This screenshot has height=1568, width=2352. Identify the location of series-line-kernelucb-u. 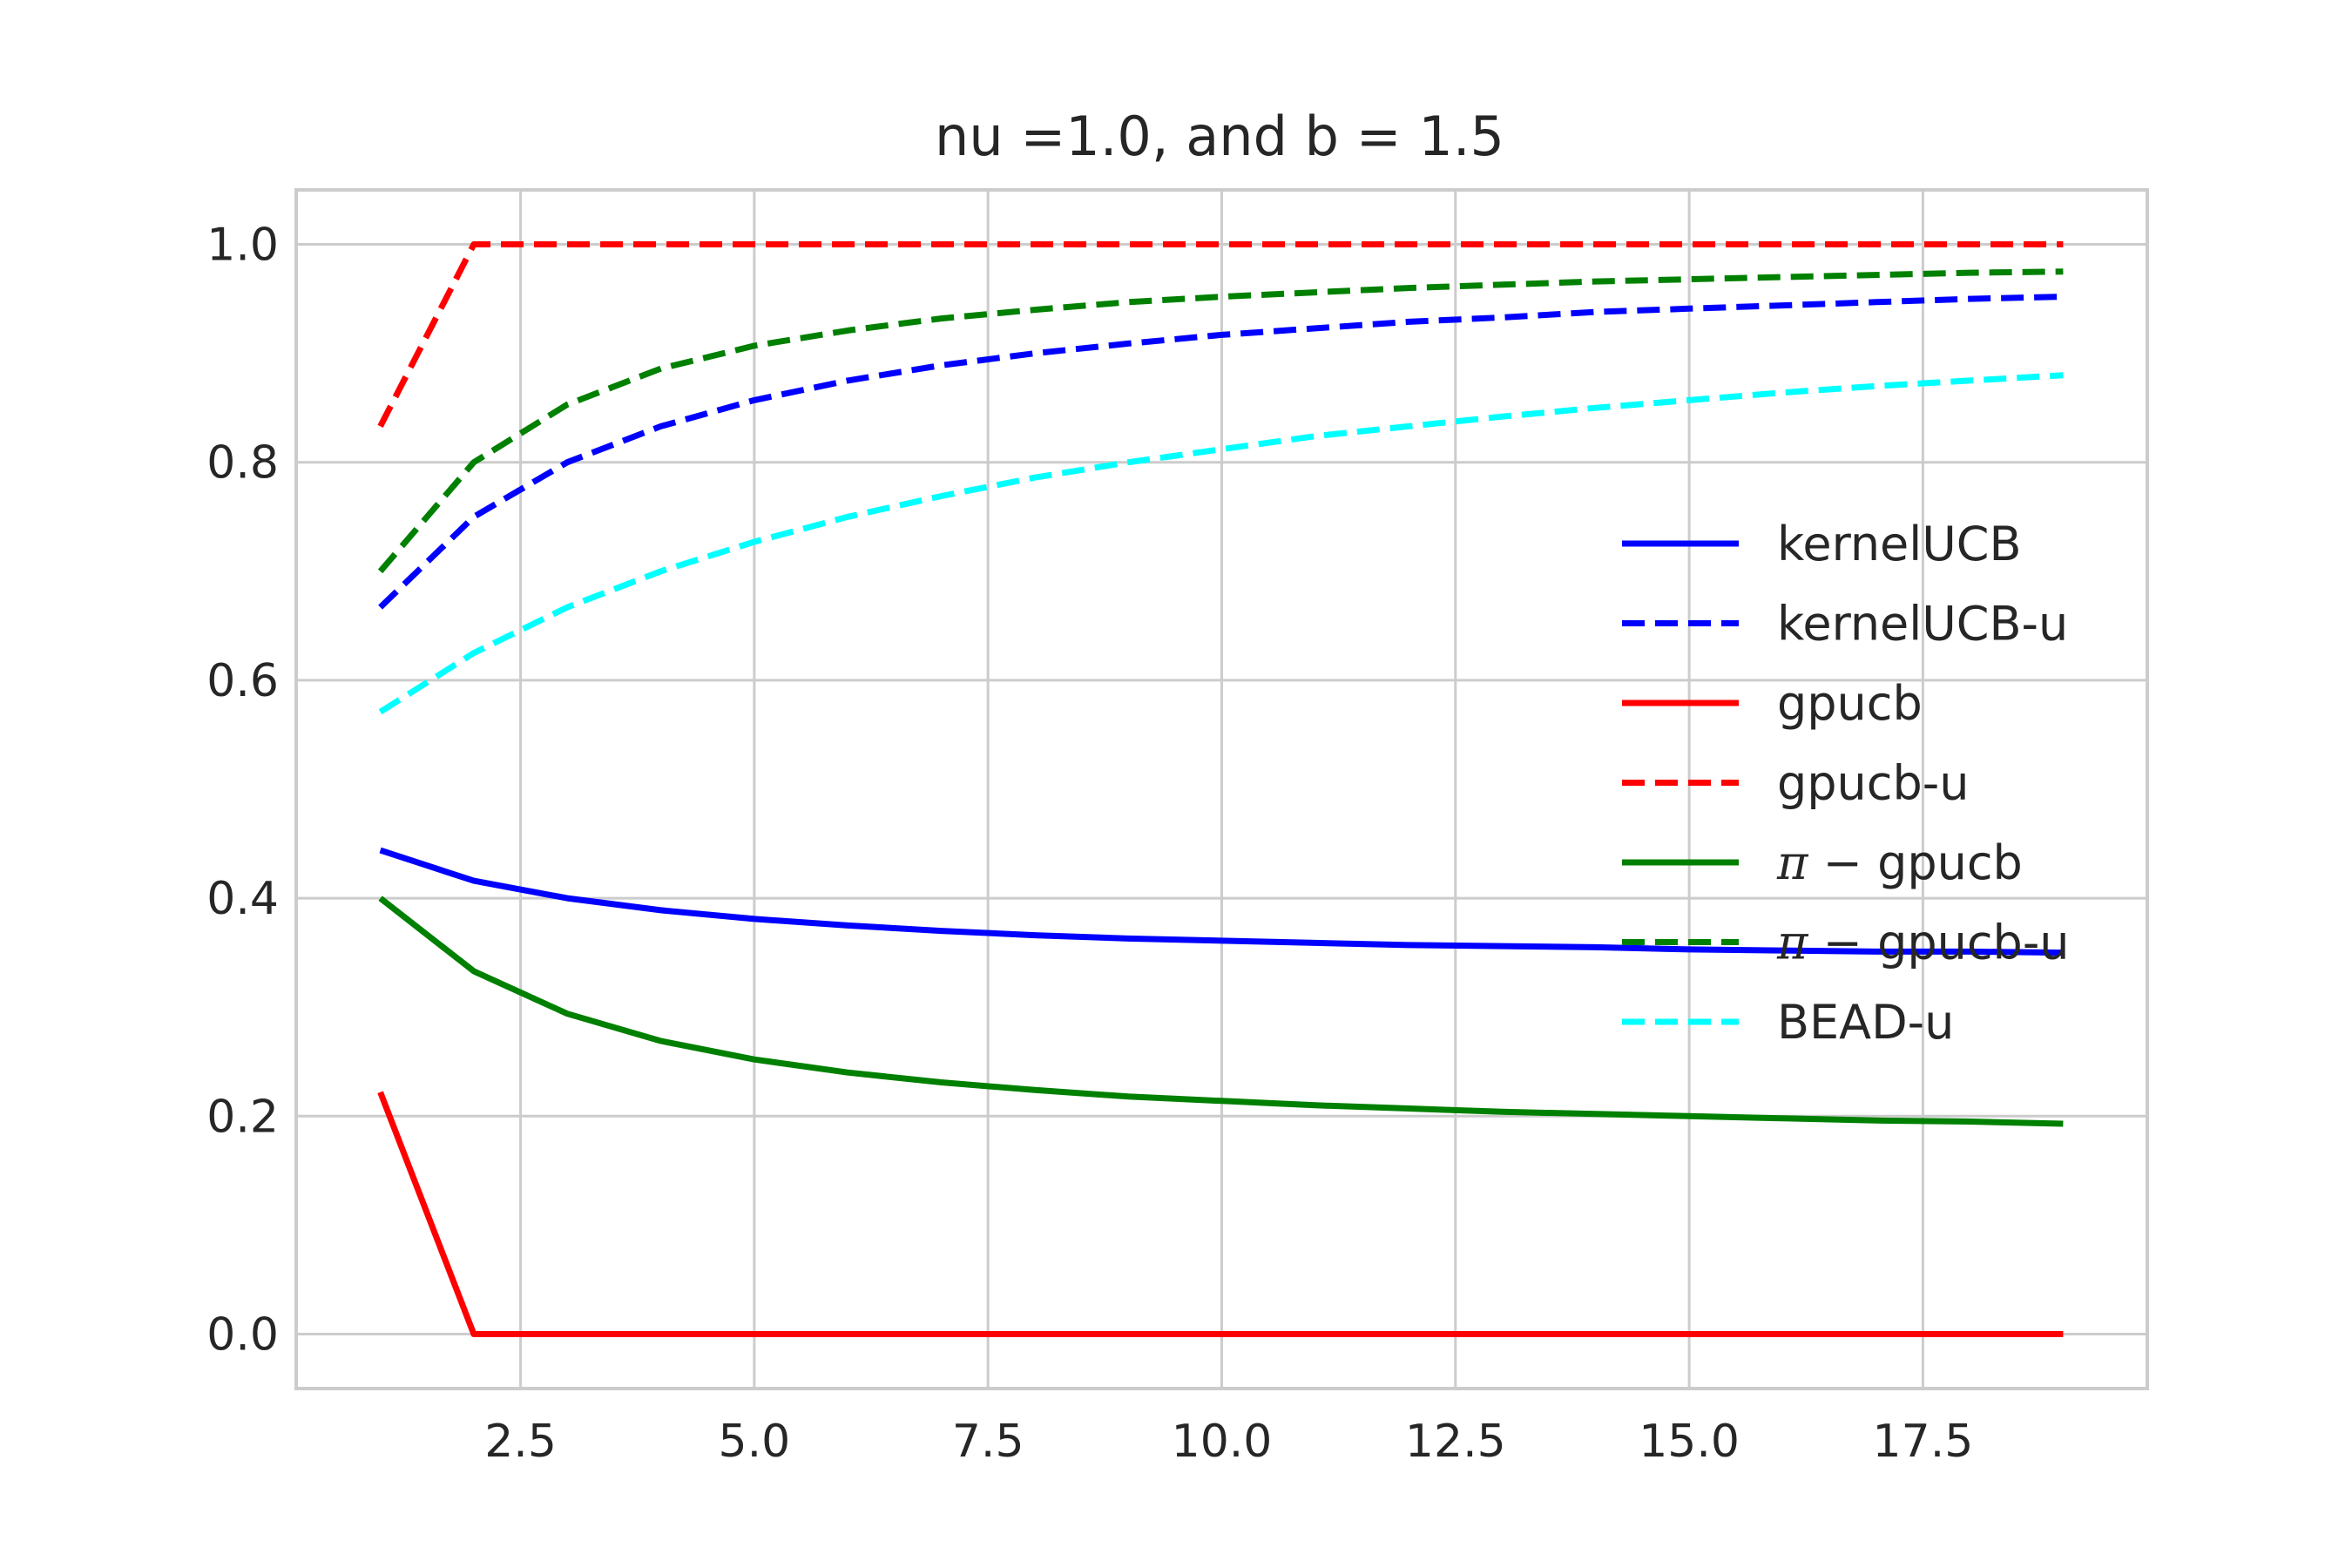
(1221, 452).